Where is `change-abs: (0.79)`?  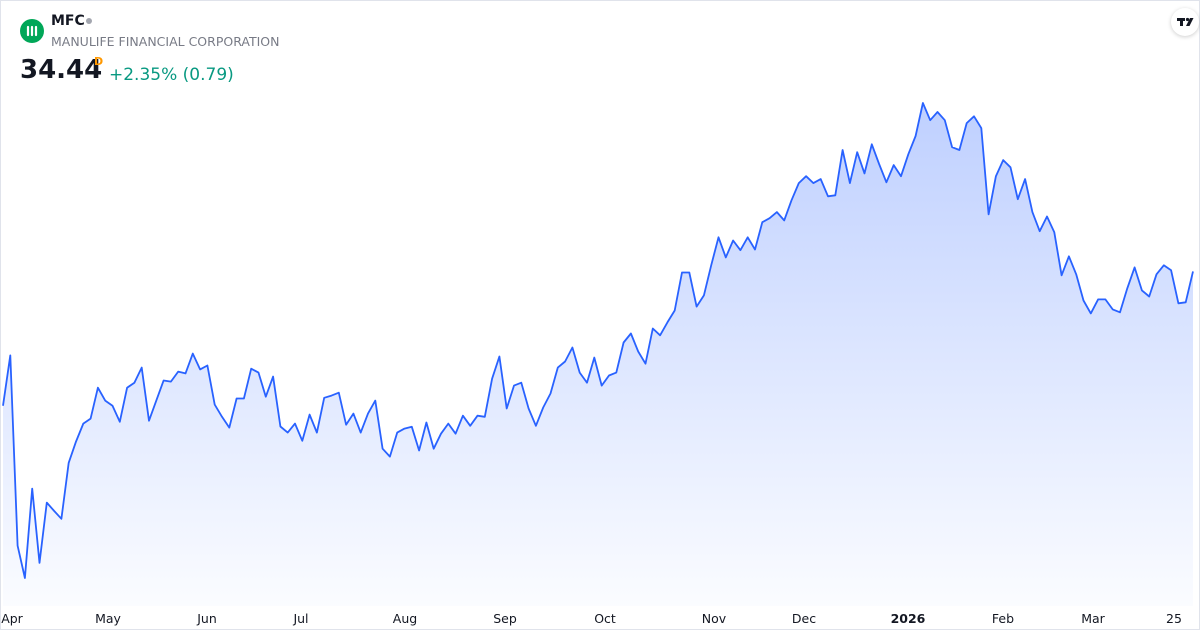
change-abs: (0.79) is located at coordinates (208, 75).